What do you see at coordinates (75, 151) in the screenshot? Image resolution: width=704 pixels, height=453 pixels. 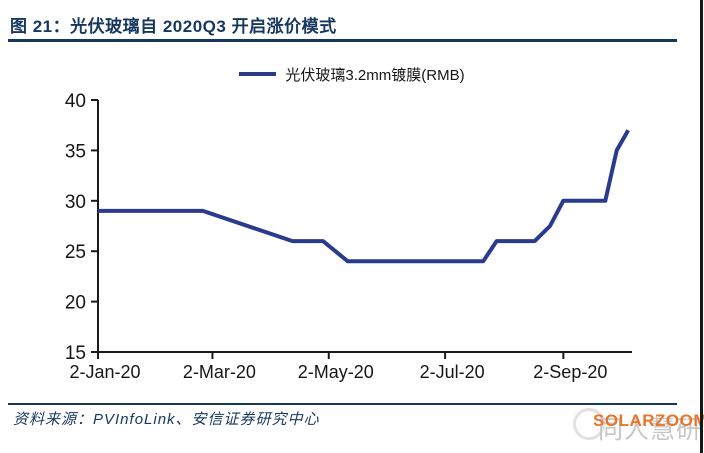 I see `y-tick-label: 35` at bounding box center [75, 151].